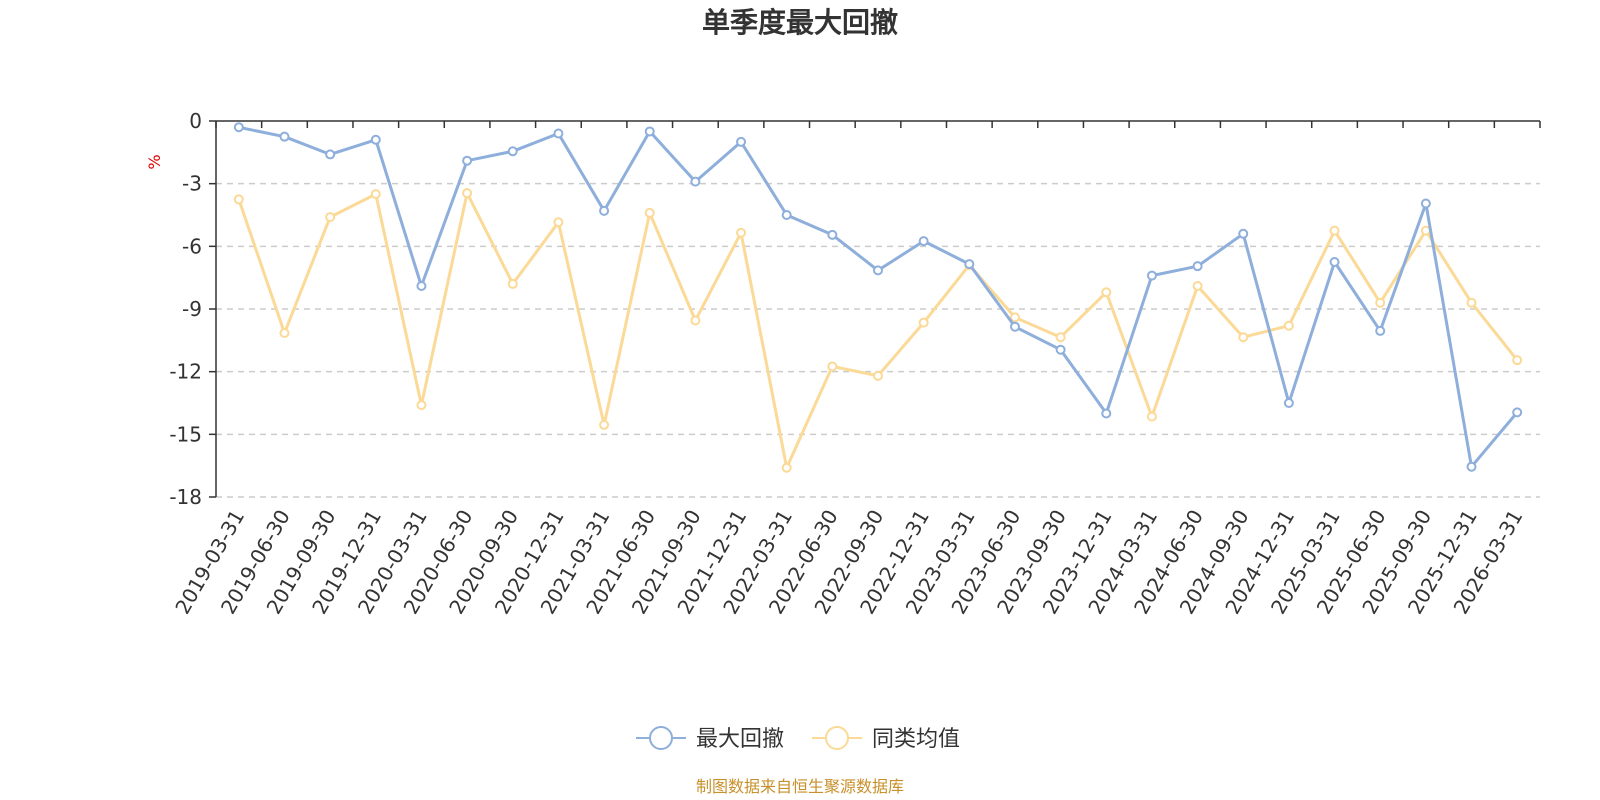  I want to click on source-note: 制图数据来自恒生聚源数据库, so click(800, 786).